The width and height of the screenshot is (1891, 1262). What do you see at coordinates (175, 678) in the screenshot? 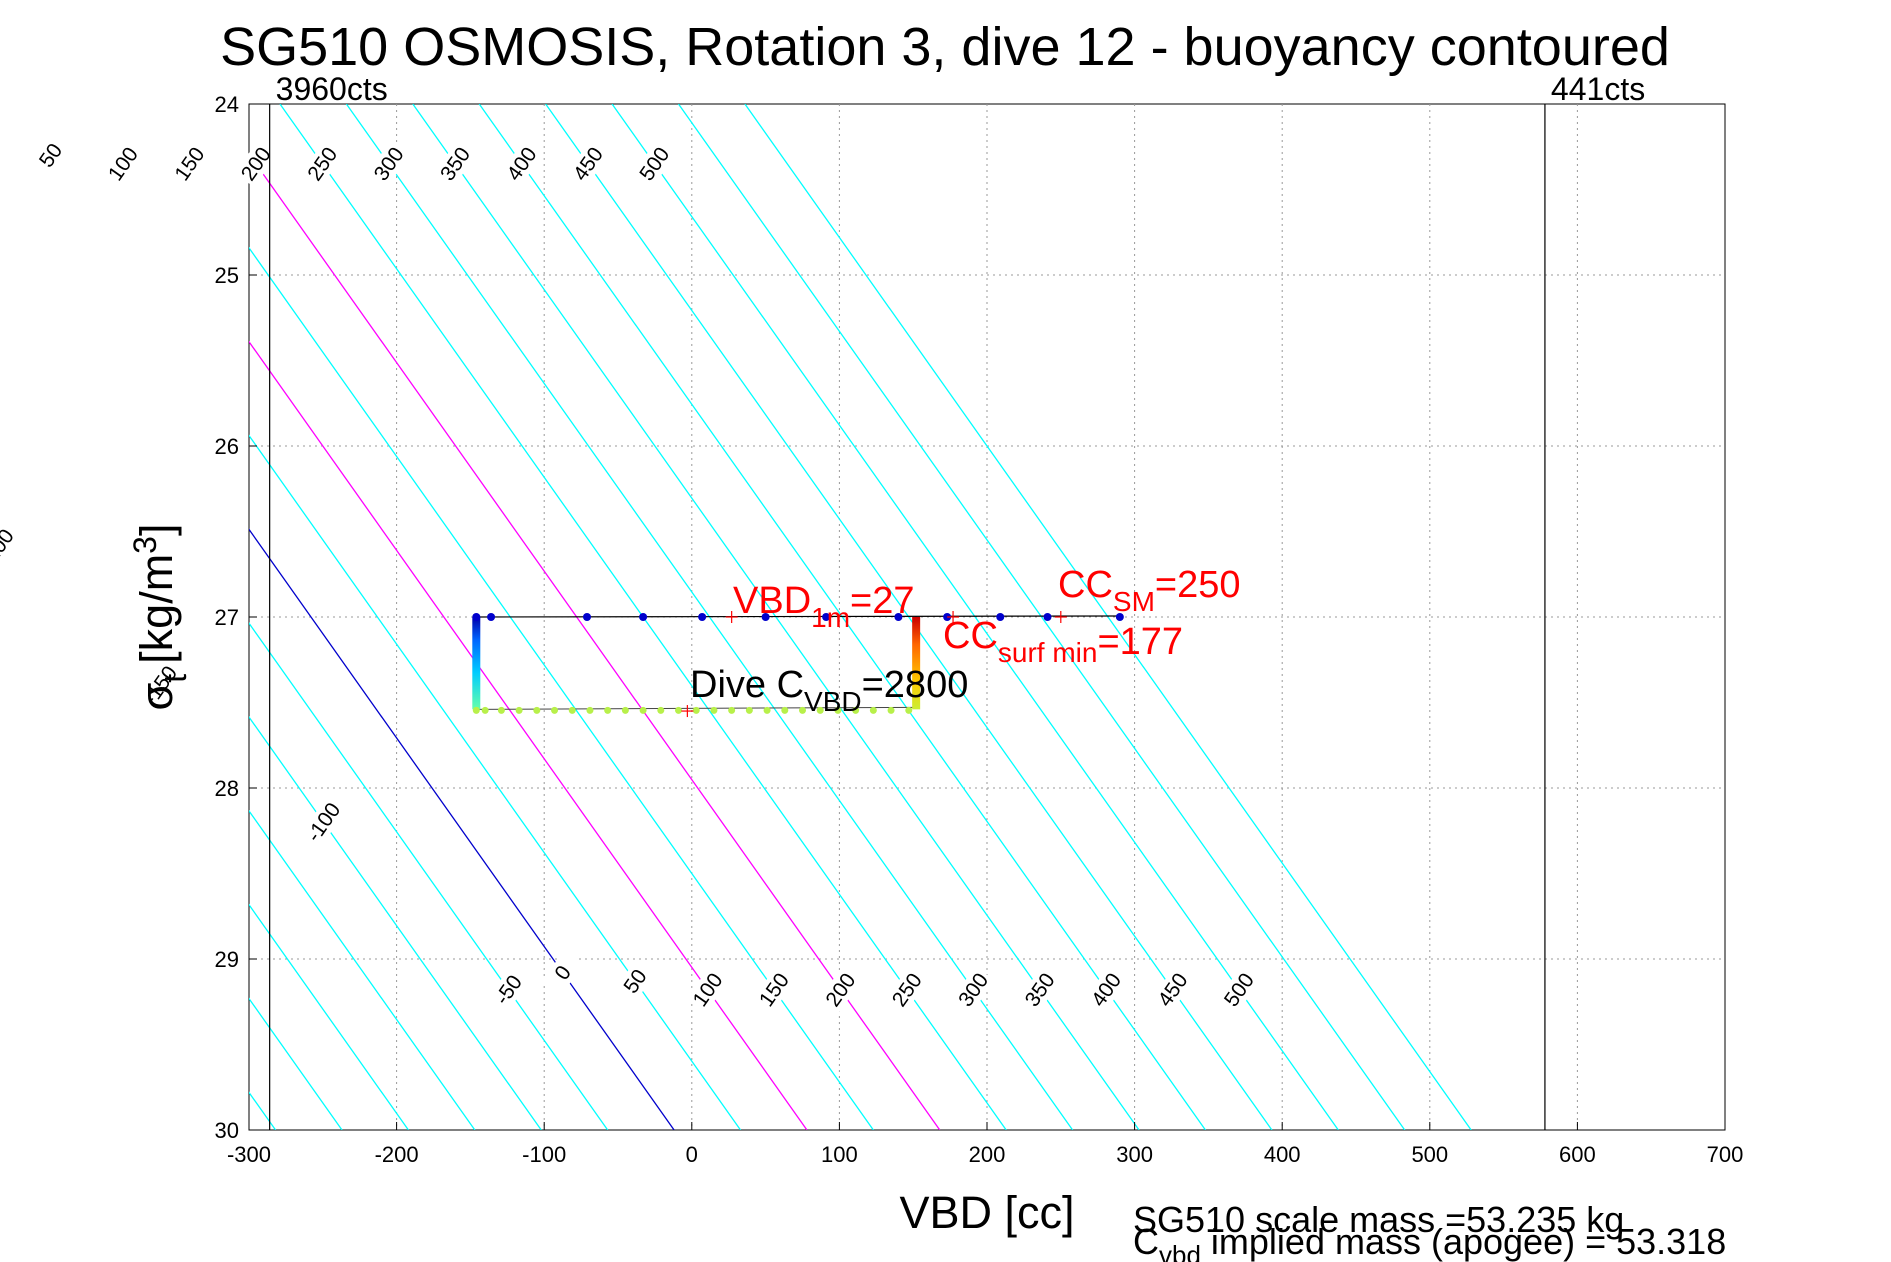
I see `y-axis-label-sub: t` at bounding box center [175, 678].